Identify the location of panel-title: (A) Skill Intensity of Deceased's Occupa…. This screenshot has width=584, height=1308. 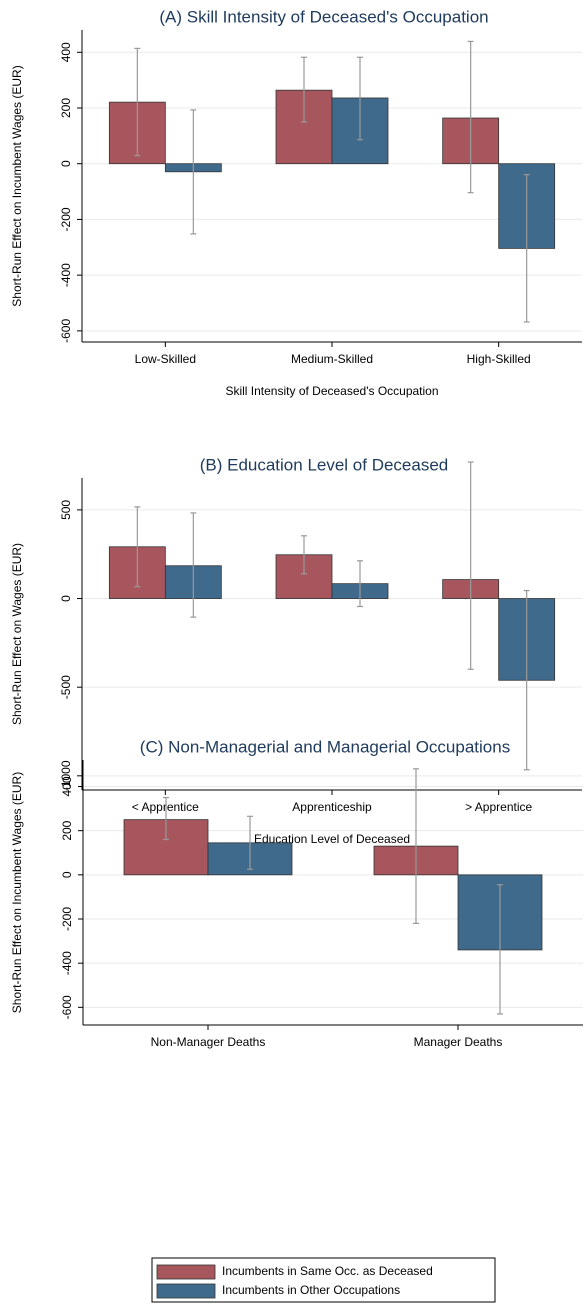
(323, 16).